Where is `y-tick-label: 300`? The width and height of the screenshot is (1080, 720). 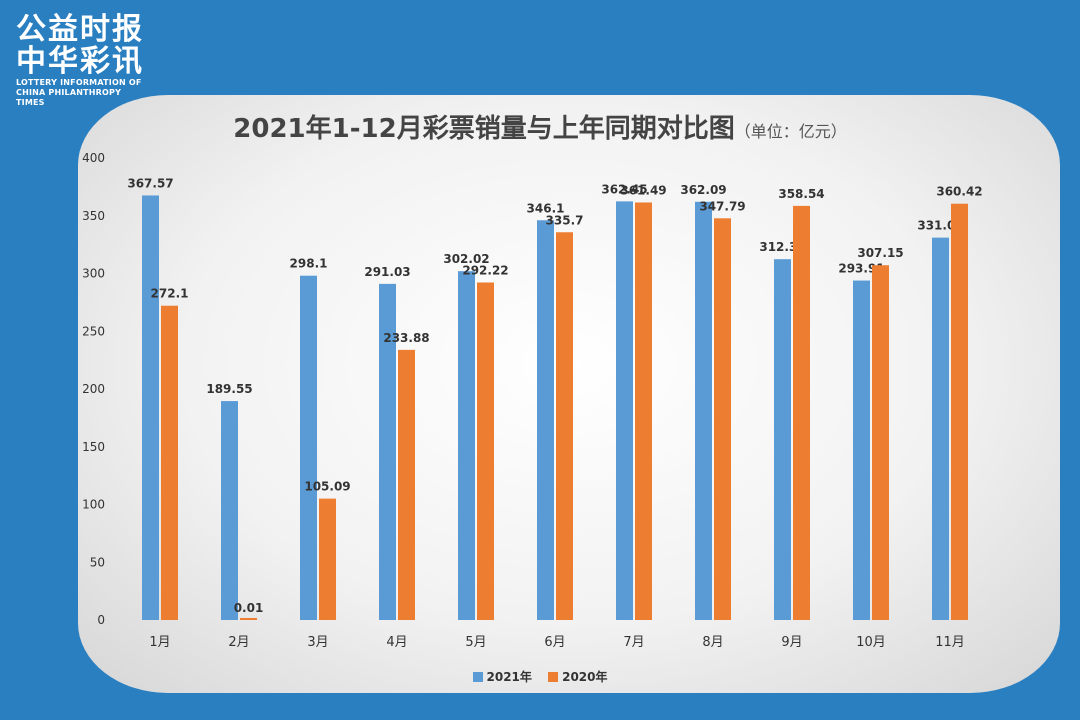
y-tick-label: 300 is located at coordinates (93, 274).